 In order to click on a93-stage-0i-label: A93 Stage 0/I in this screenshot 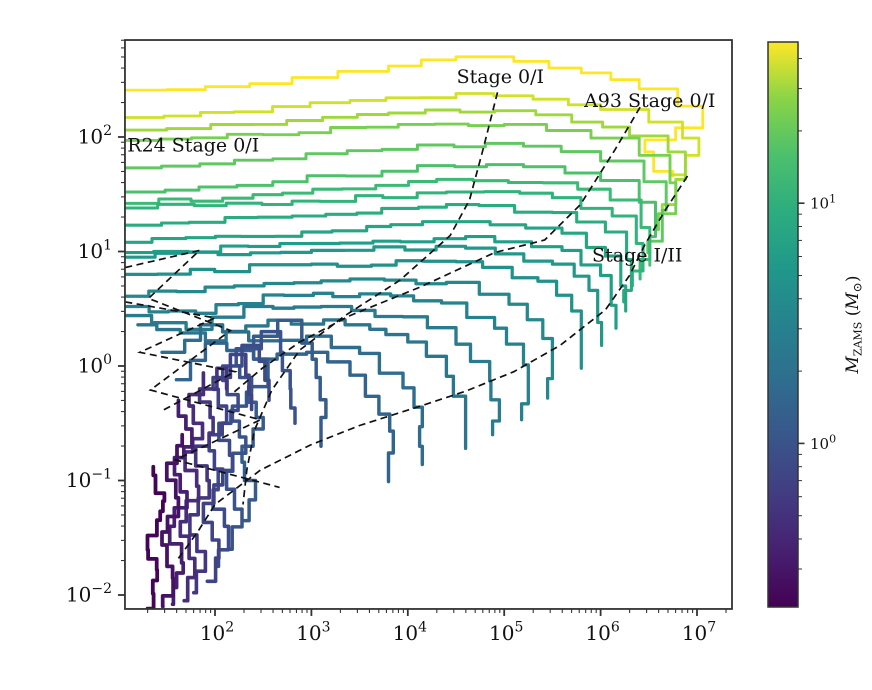, I will do `click(649, 101)`.